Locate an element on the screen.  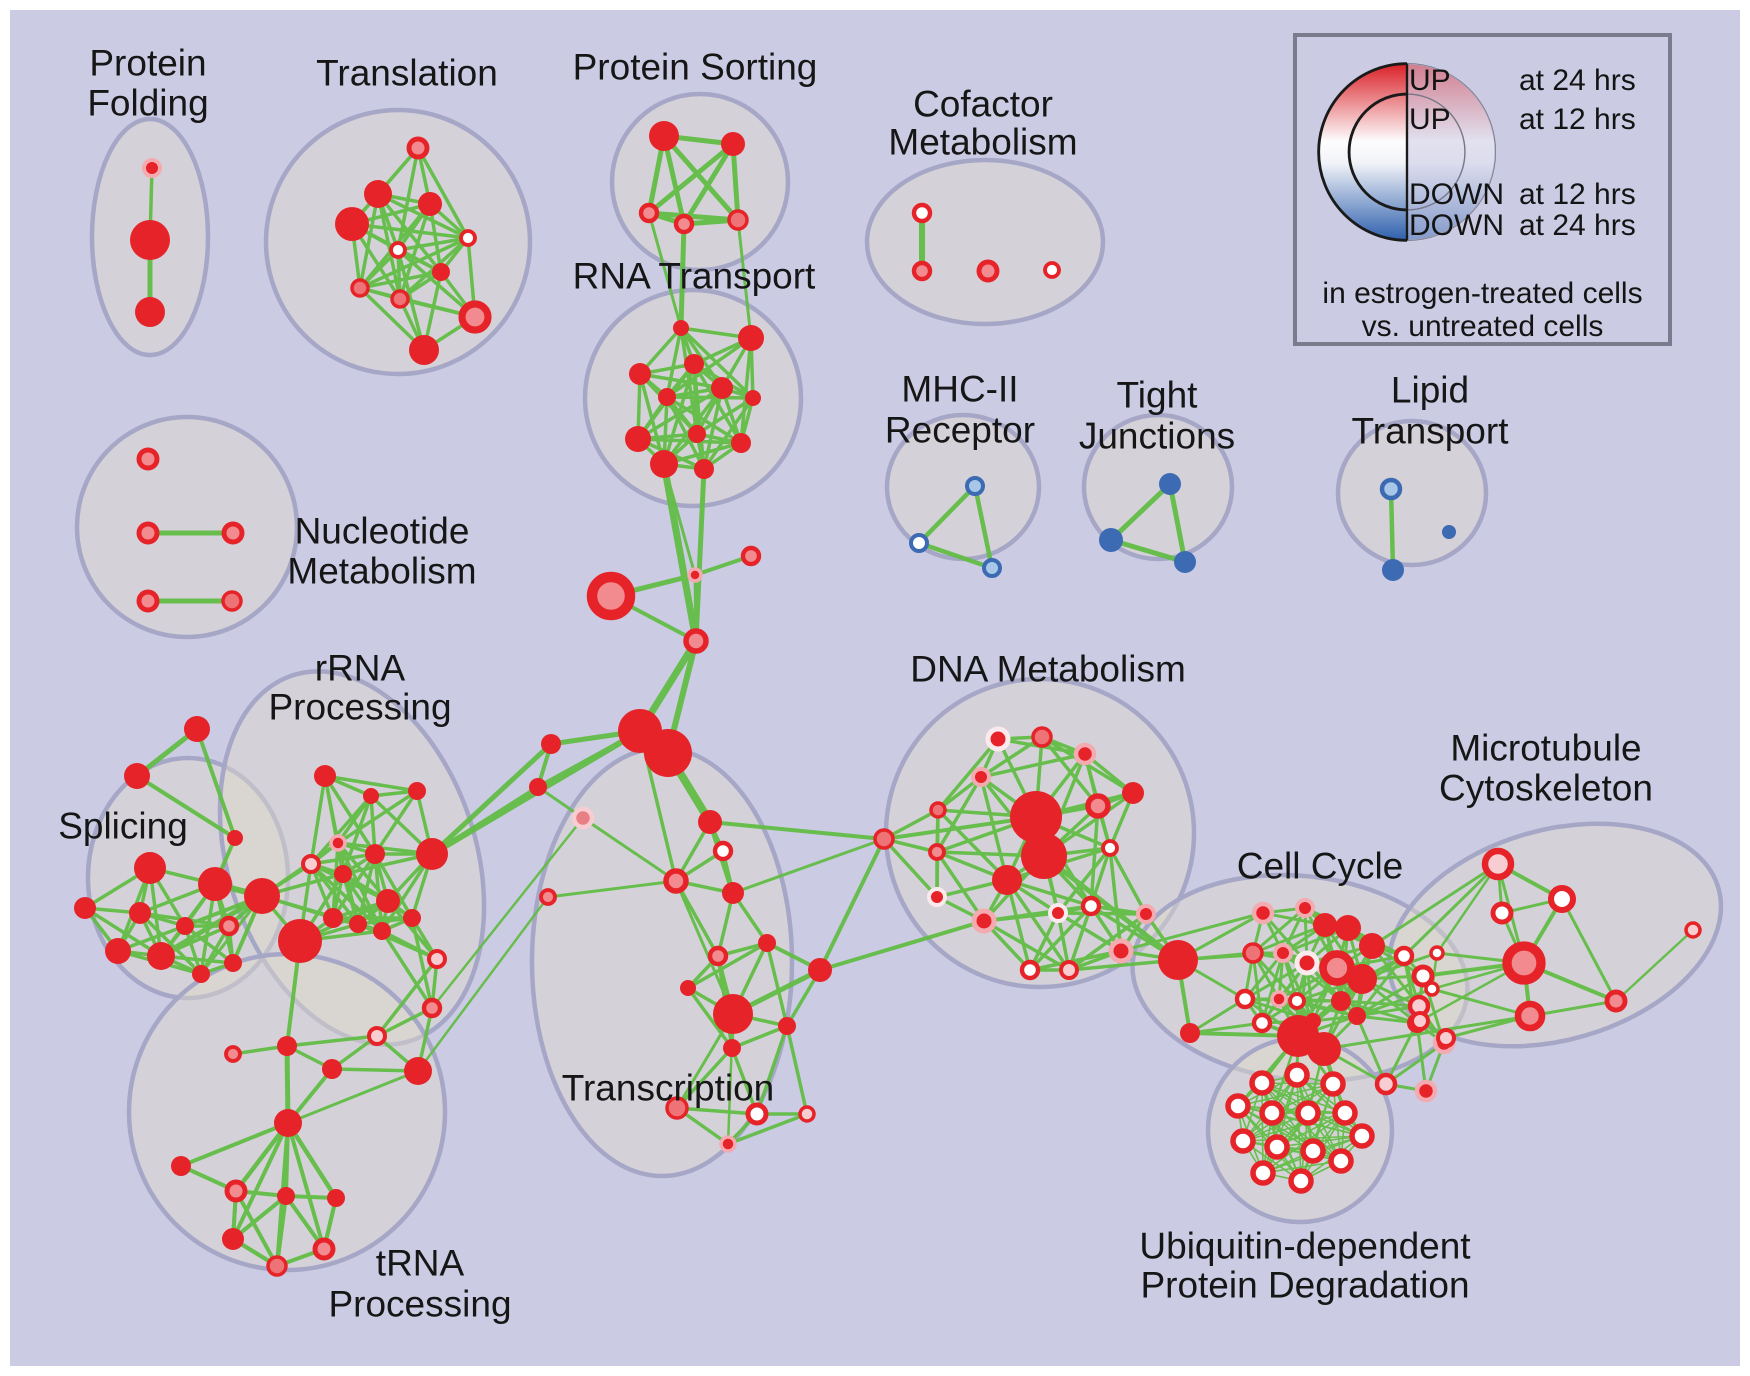
gene-trans-node-pl is located at coordinates (807, 1114).